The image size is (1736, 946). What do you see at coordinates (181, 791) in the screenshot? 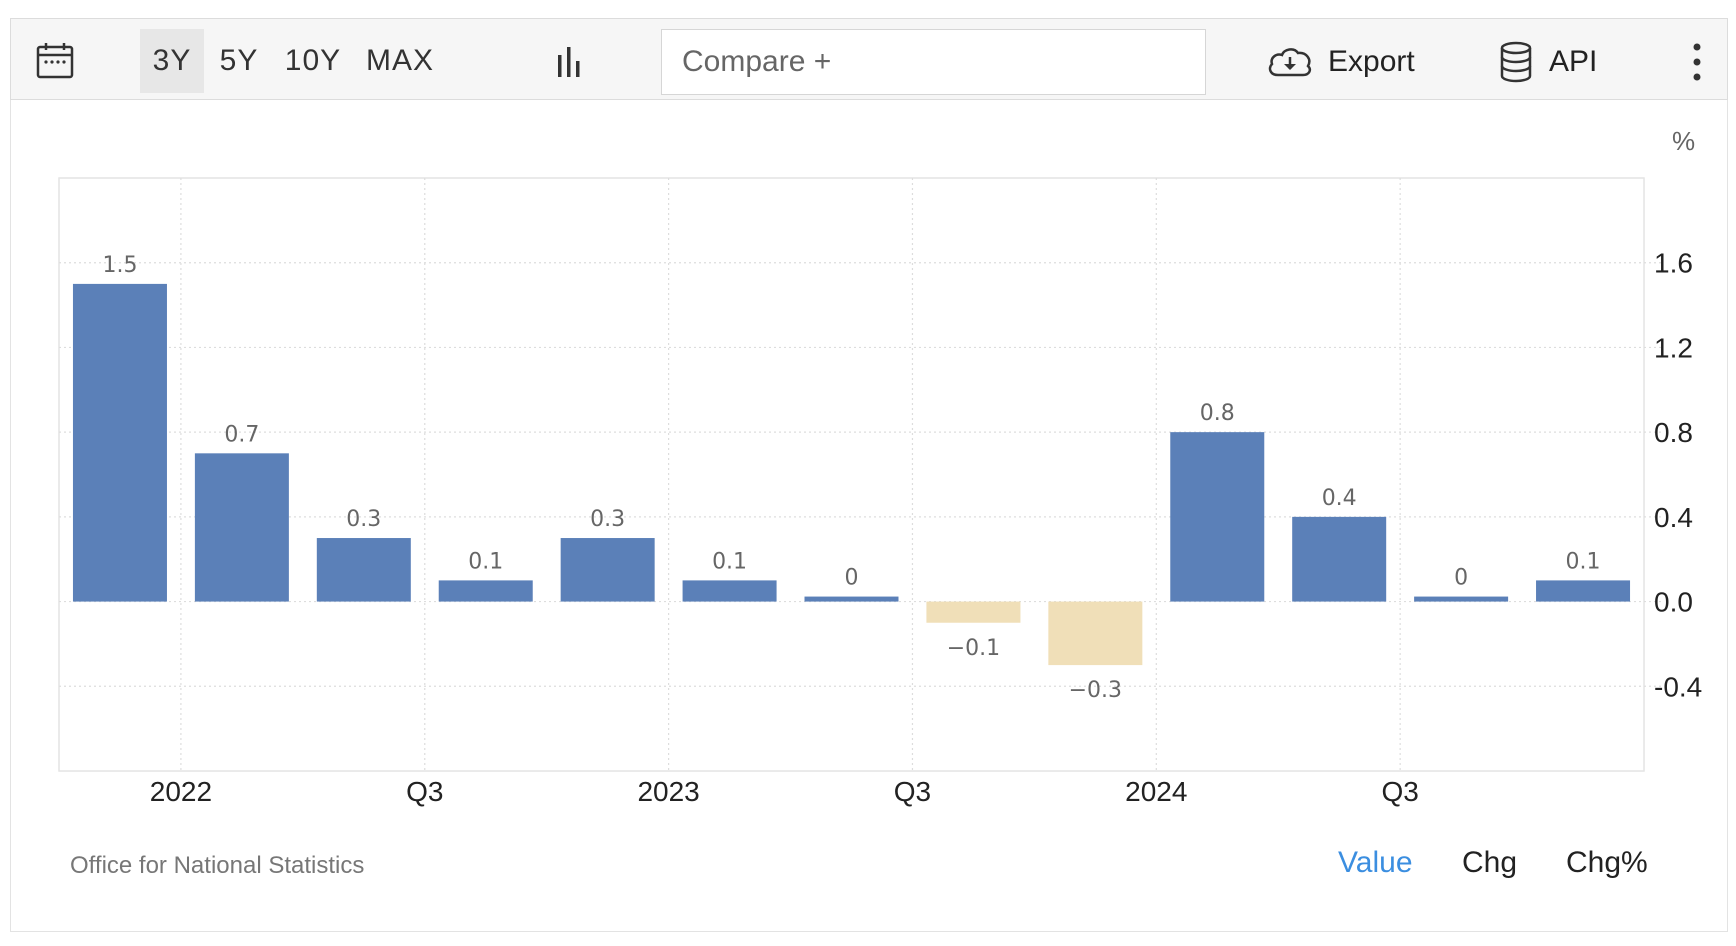
I see `x-tick-label: 2022` at bounding box center [181, 791].